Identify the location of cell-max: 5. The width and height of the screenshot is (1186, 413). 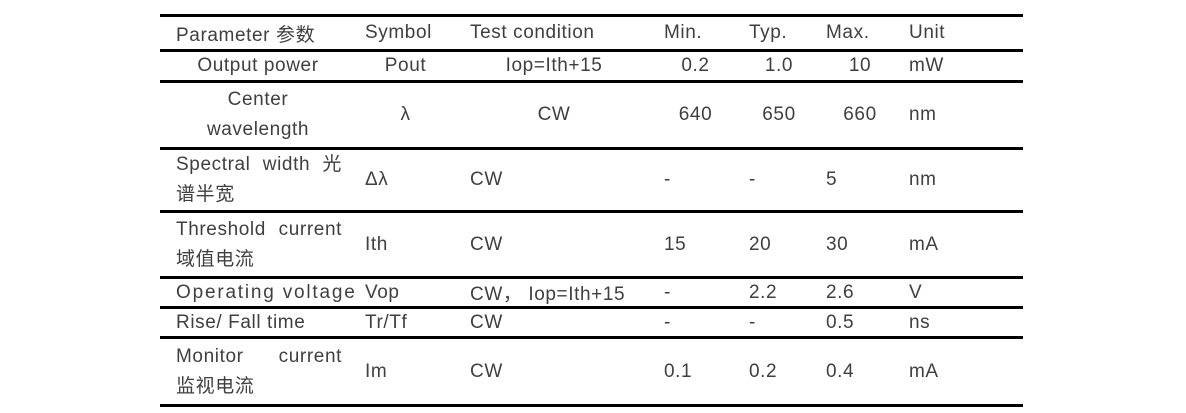
(832, 179).